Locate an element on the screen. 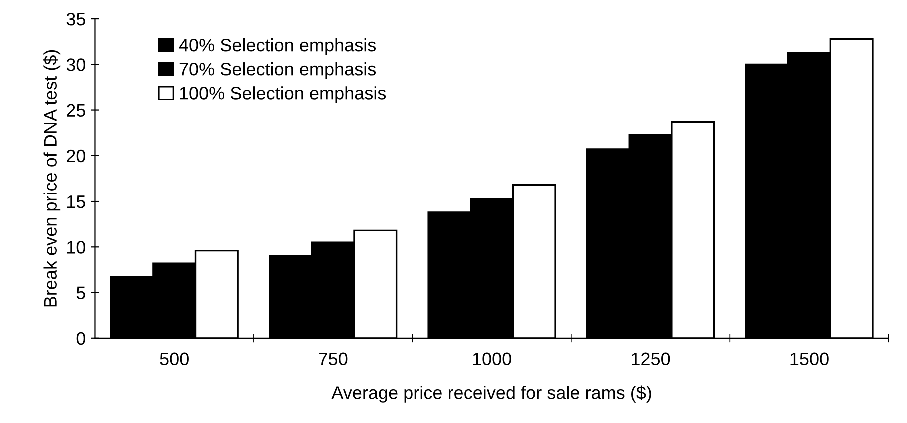 The width and height of the screenshot is (907, 423). legend-label: 40% Selection emphasis is located at coordinates (277, 47).